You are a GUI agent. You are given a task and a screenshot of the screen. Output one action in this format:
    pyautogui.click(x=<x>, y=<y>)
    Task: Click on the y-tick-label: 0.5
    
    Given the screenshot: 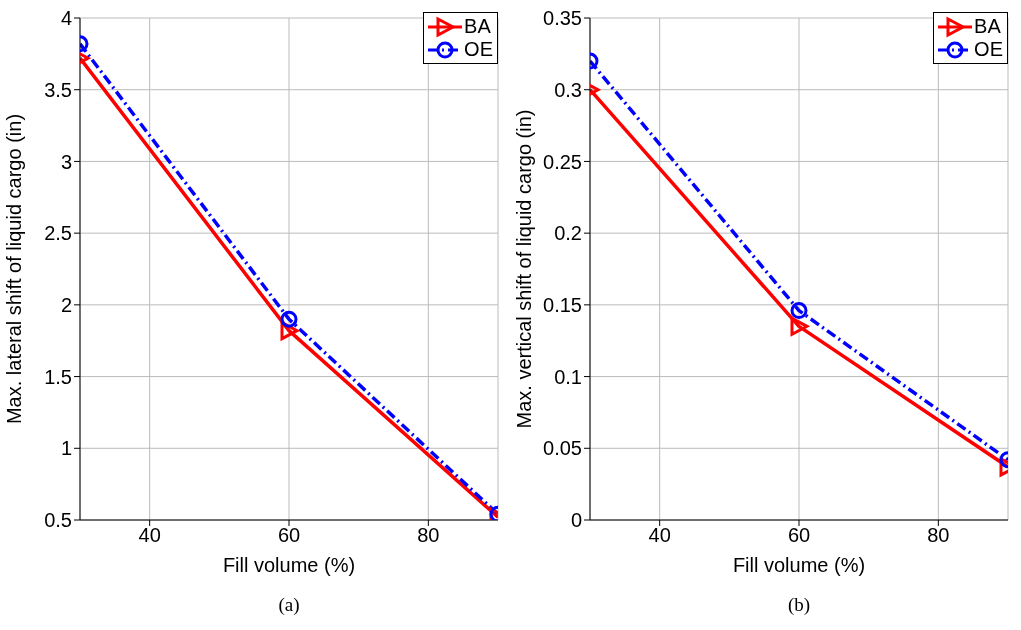 What is the action you would take?
    pyautogui.click(x=58, y=520)
    